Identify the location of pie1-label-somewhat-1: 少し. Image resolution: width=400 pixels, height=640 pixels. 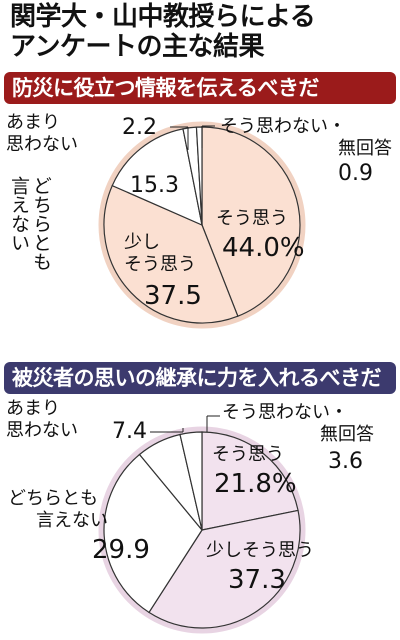
(142, 242).